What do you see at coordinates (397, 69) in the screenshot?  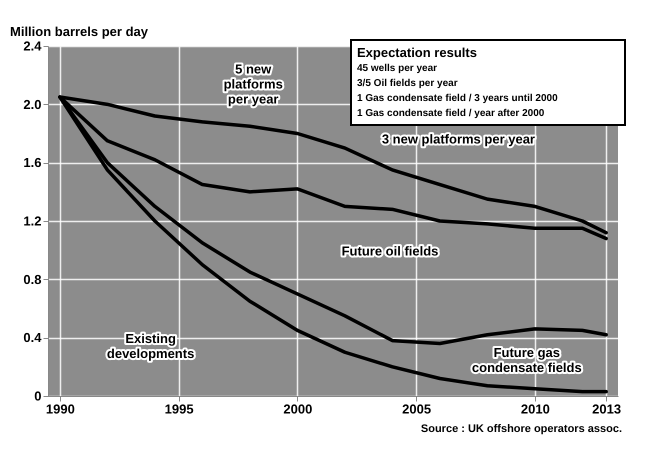 I see `annotation: 45 wells per year` at bounding box center [397, 69].